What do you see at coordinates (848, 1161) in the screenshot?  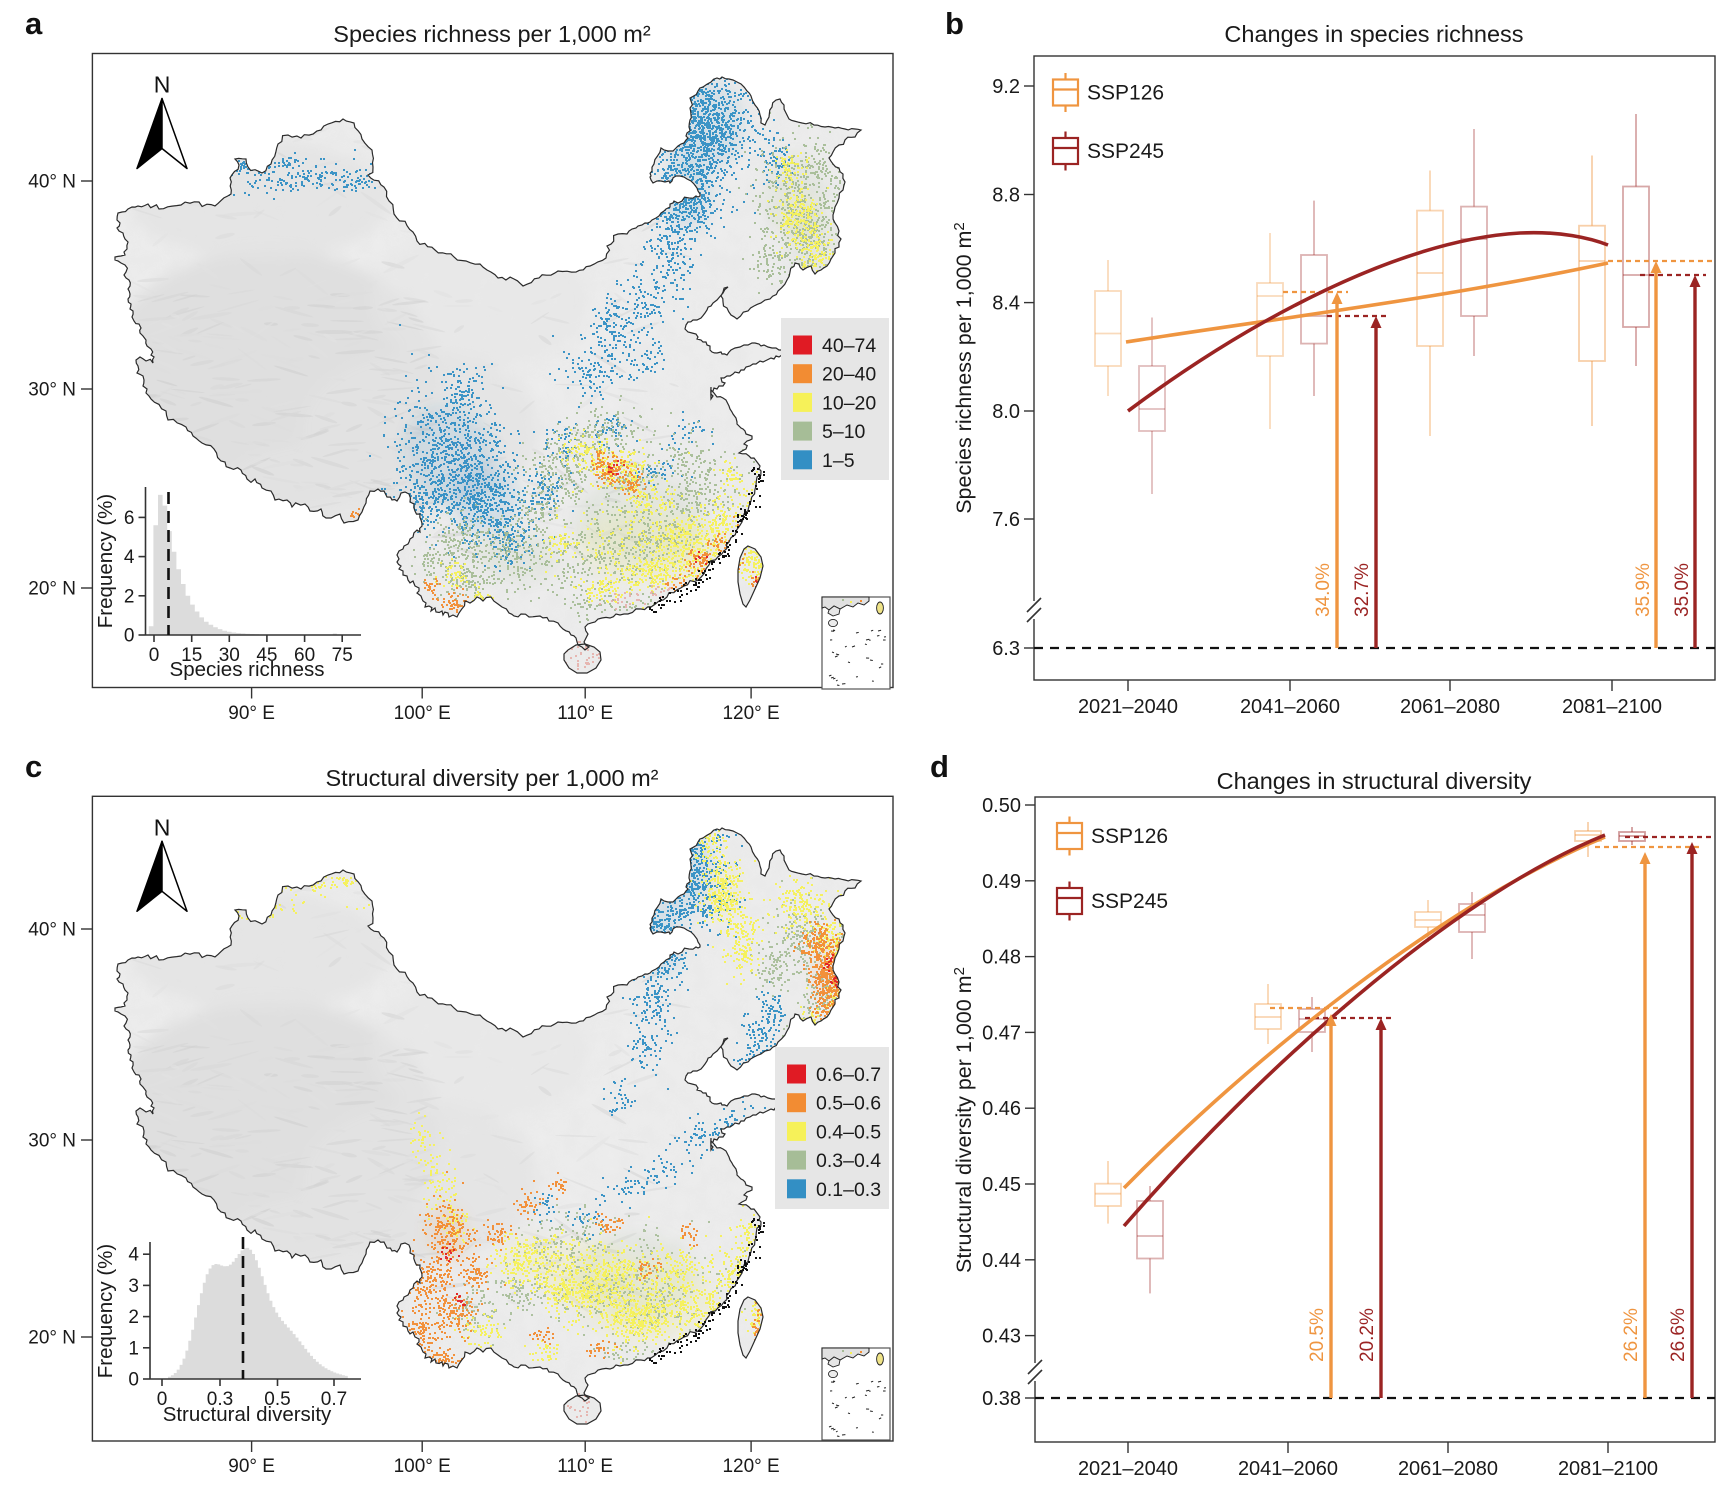 I see `svg-text: 0.3–0.4` at bounding box center [848, 1161].